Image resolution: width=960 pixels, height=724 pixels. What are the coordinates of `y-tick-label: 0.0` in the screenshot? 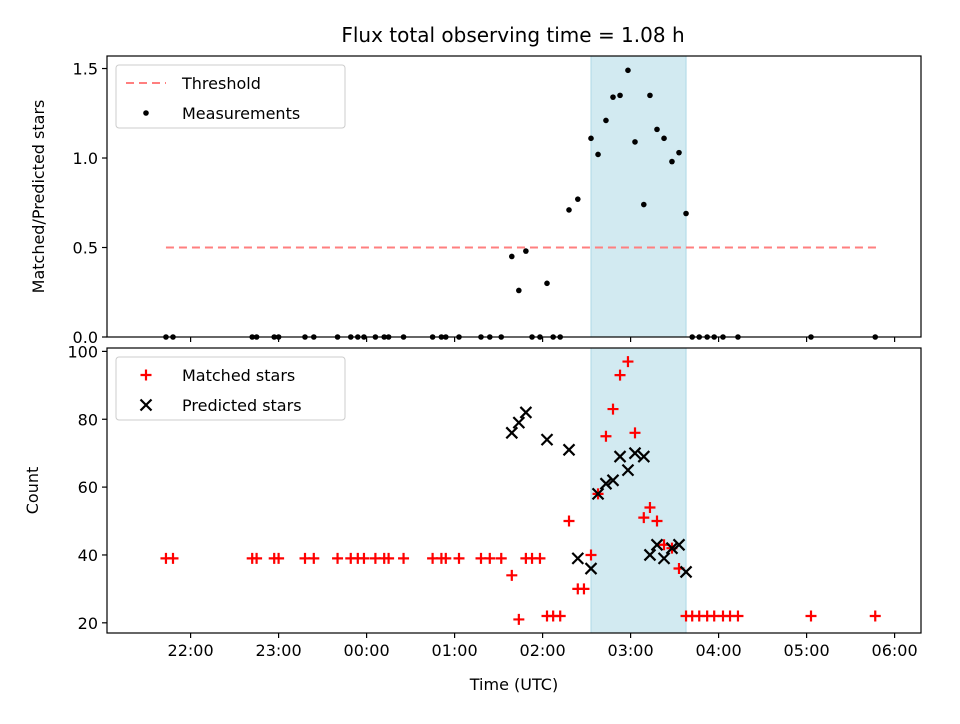 It's located at (85, 337).